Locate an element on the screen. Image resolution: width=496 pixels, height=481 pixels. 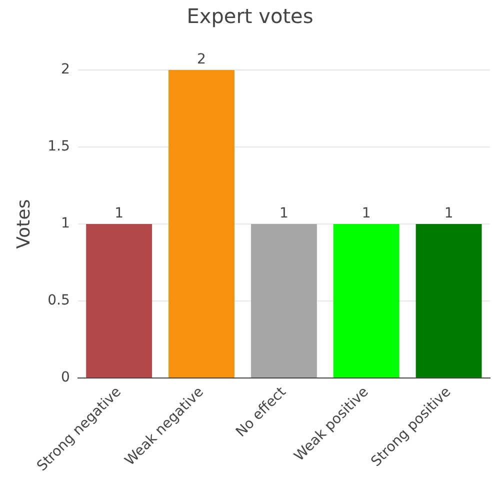
y-tick-label: 1.5 is located at coordinates (59, 146).